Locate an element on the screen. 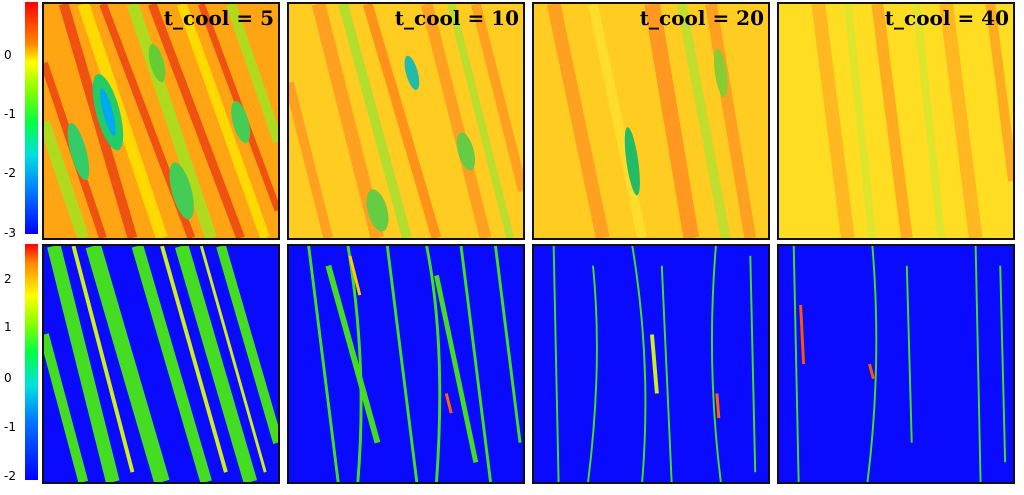 The image size is (1024, 495). colorbar-bottom-tick: 2 is located at coordinates (8, 279).